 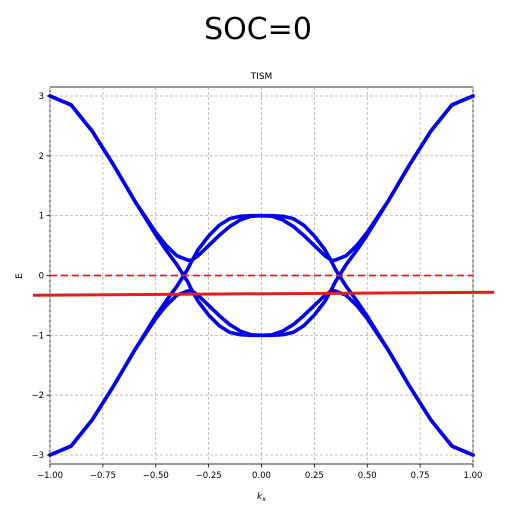 I want to click on y-axis-label: E, so click(x=20, y=276).